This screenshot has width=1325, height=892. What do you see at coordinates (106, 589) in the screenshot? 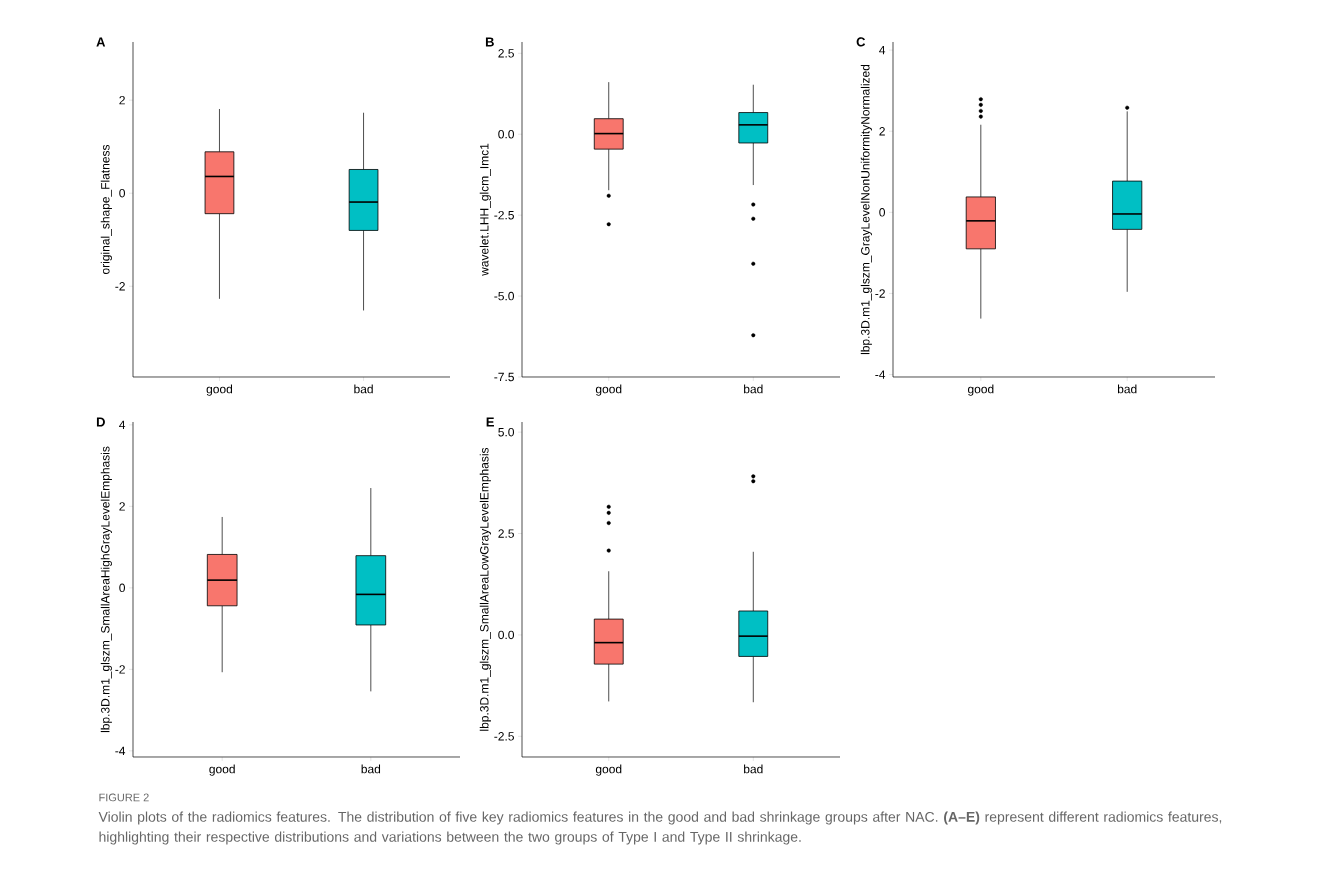
I see `y-axis-title: lbp.3D.m1_glszm_SmallAreaHighGrayLevelEmphasis` at bounding box center [106, 589].